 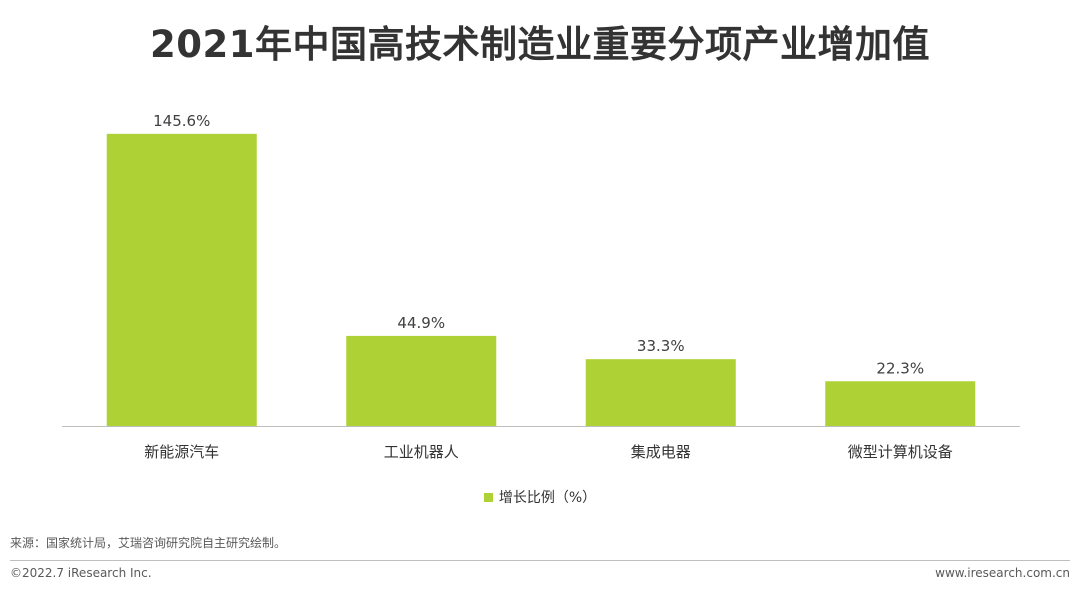 What do you see at coordinates (421, 323) in the screenshot?
I see `bar-value-label-2: 44.9%` at bounding box center [421, 323].